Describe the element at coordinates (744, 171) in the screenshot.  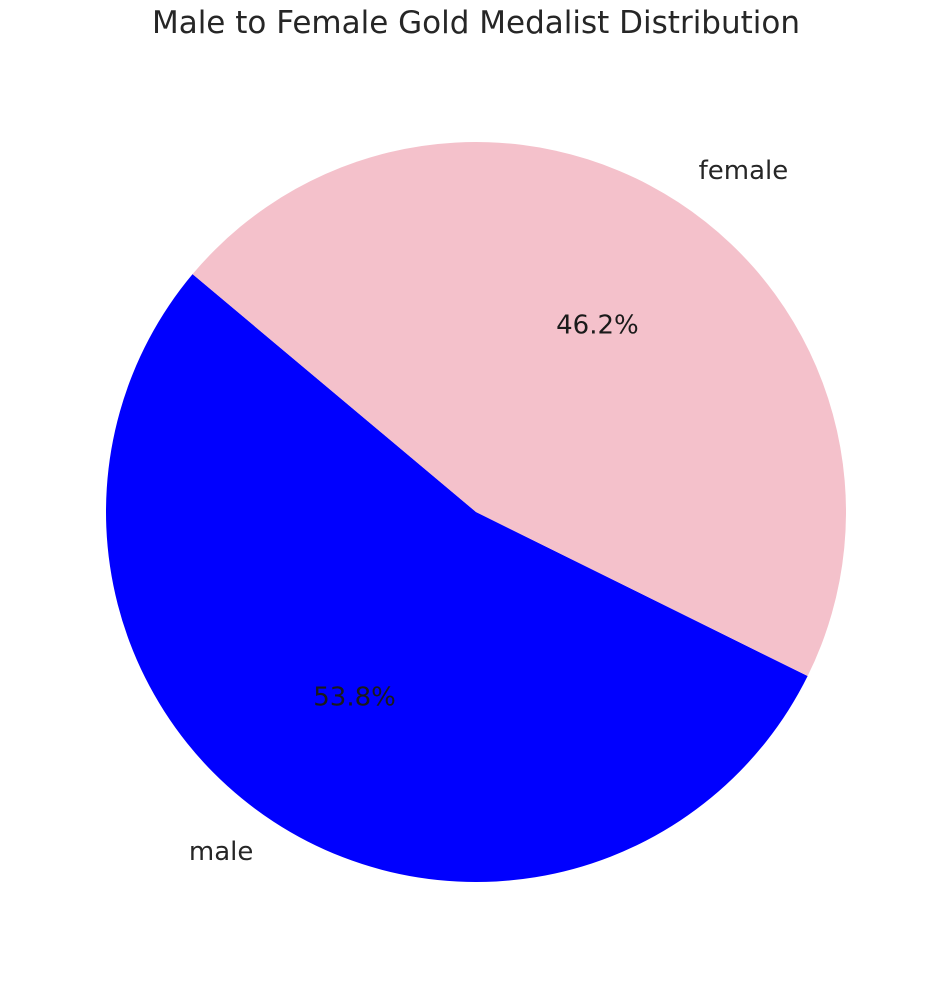
I see `slice-label-female: female` at that location.